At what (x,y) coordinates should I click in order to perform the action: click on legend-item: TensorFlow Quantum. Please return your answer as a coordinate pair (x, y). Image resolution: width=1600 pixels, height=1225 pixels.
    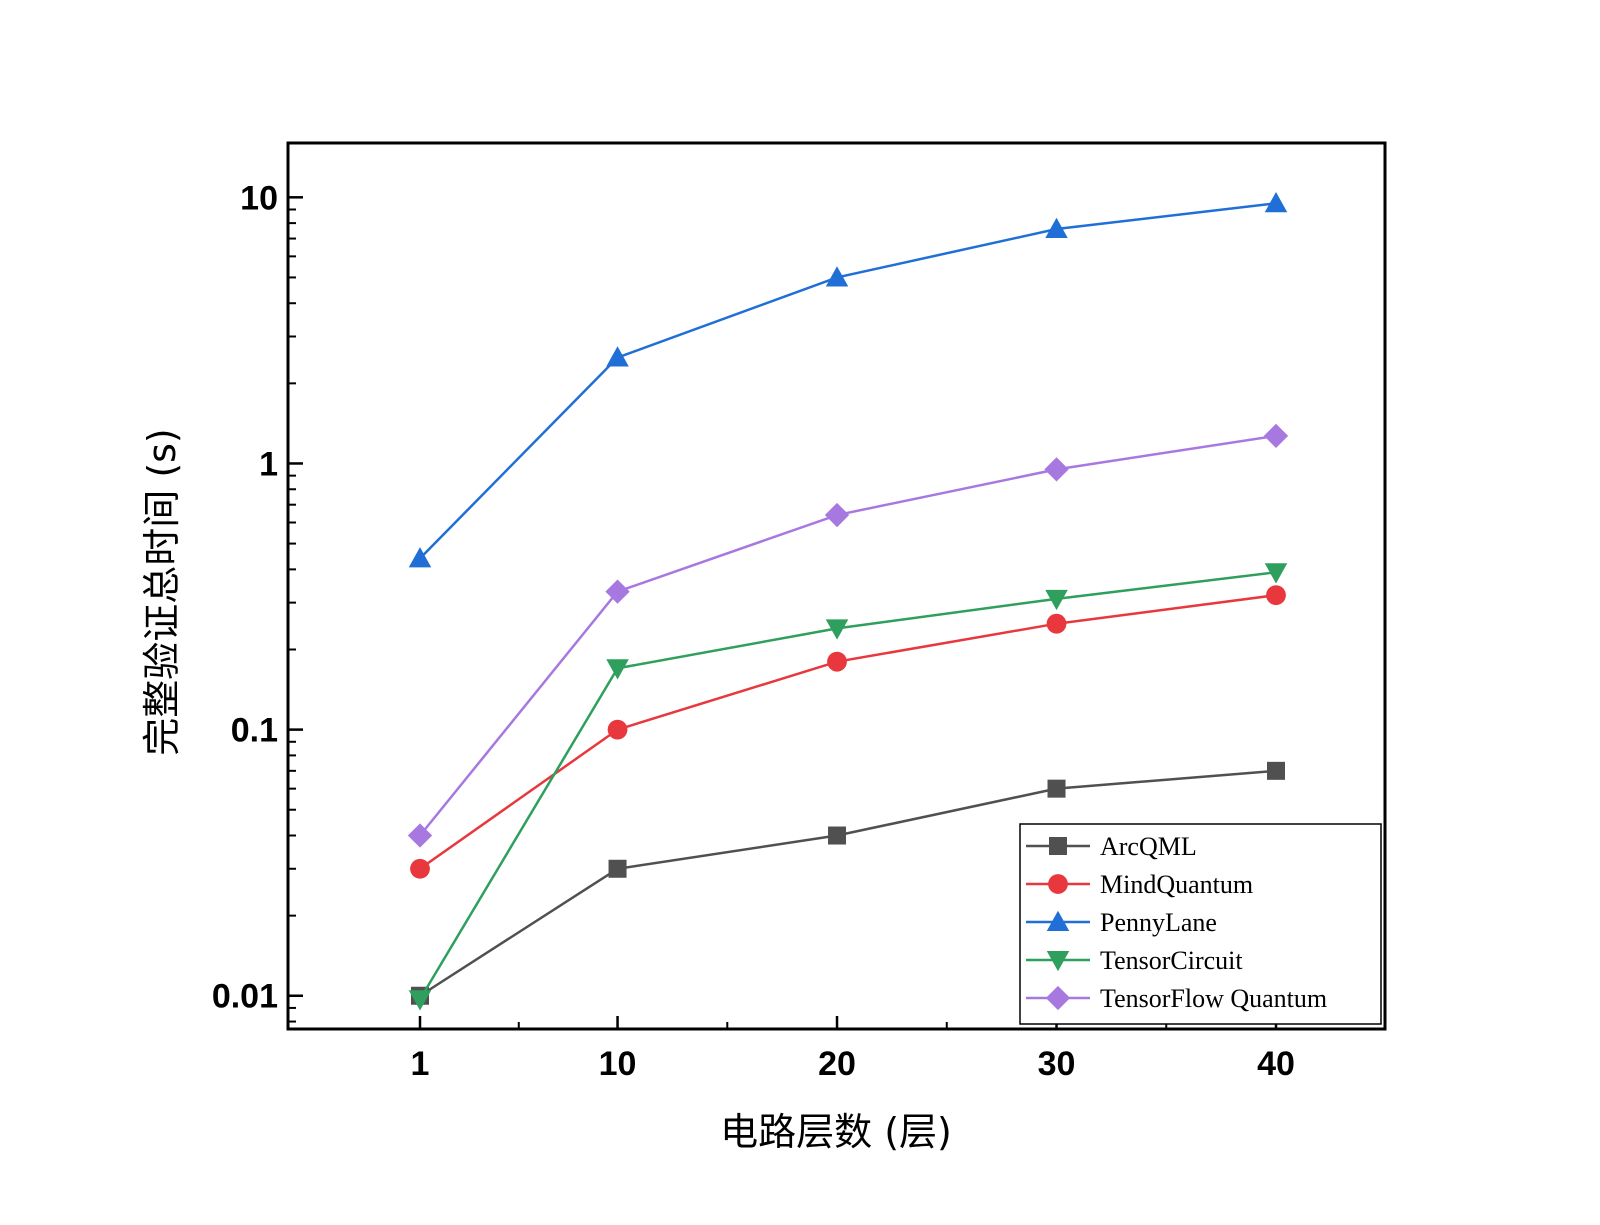
    Looking at the image, I should click on (1176, 998).